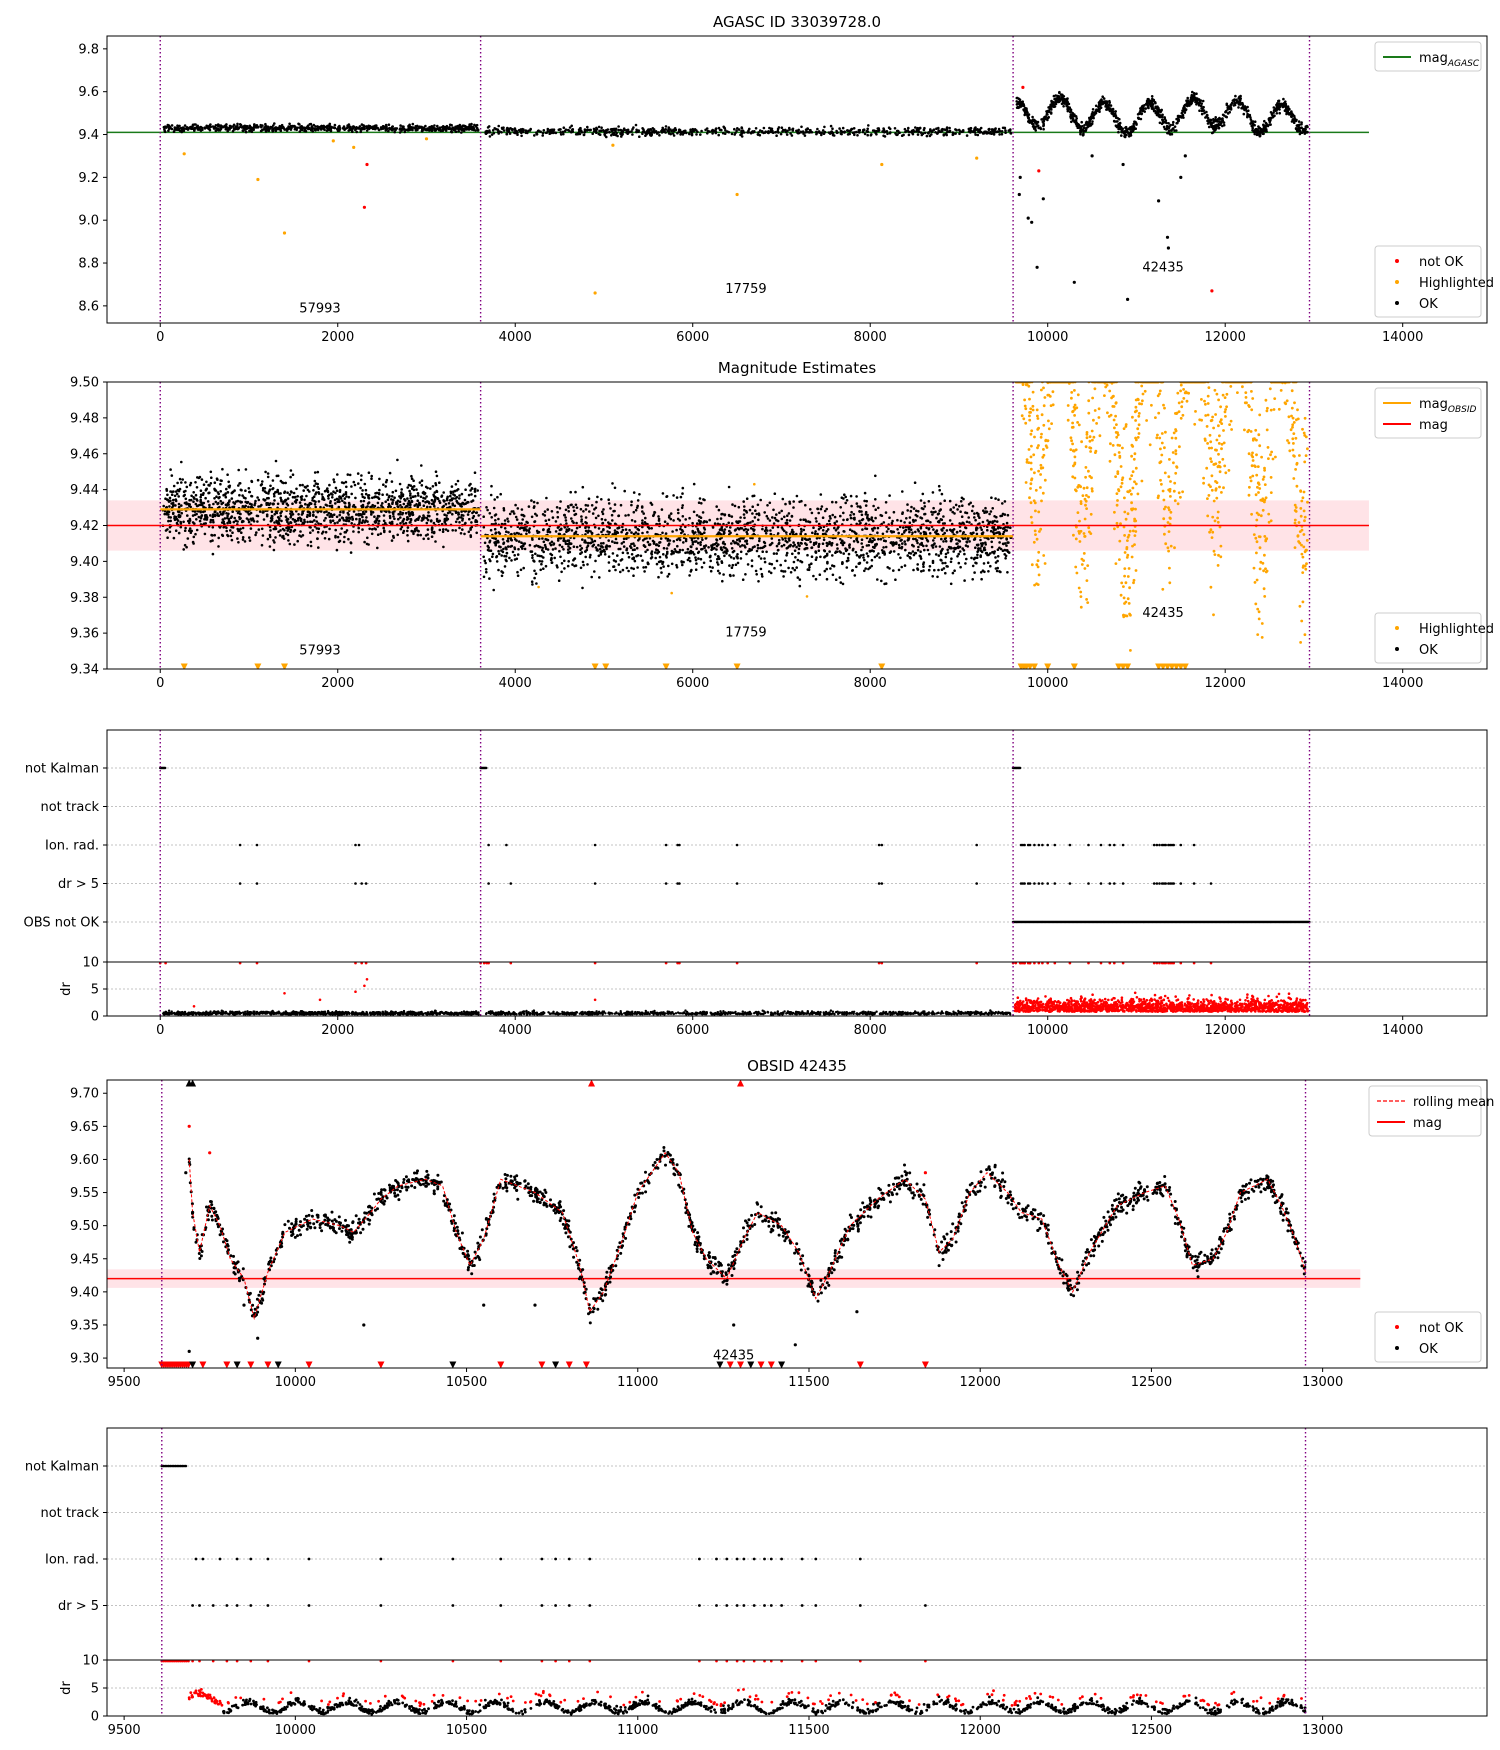  I want to click on obsid-label: 57993, so click(319, 308).